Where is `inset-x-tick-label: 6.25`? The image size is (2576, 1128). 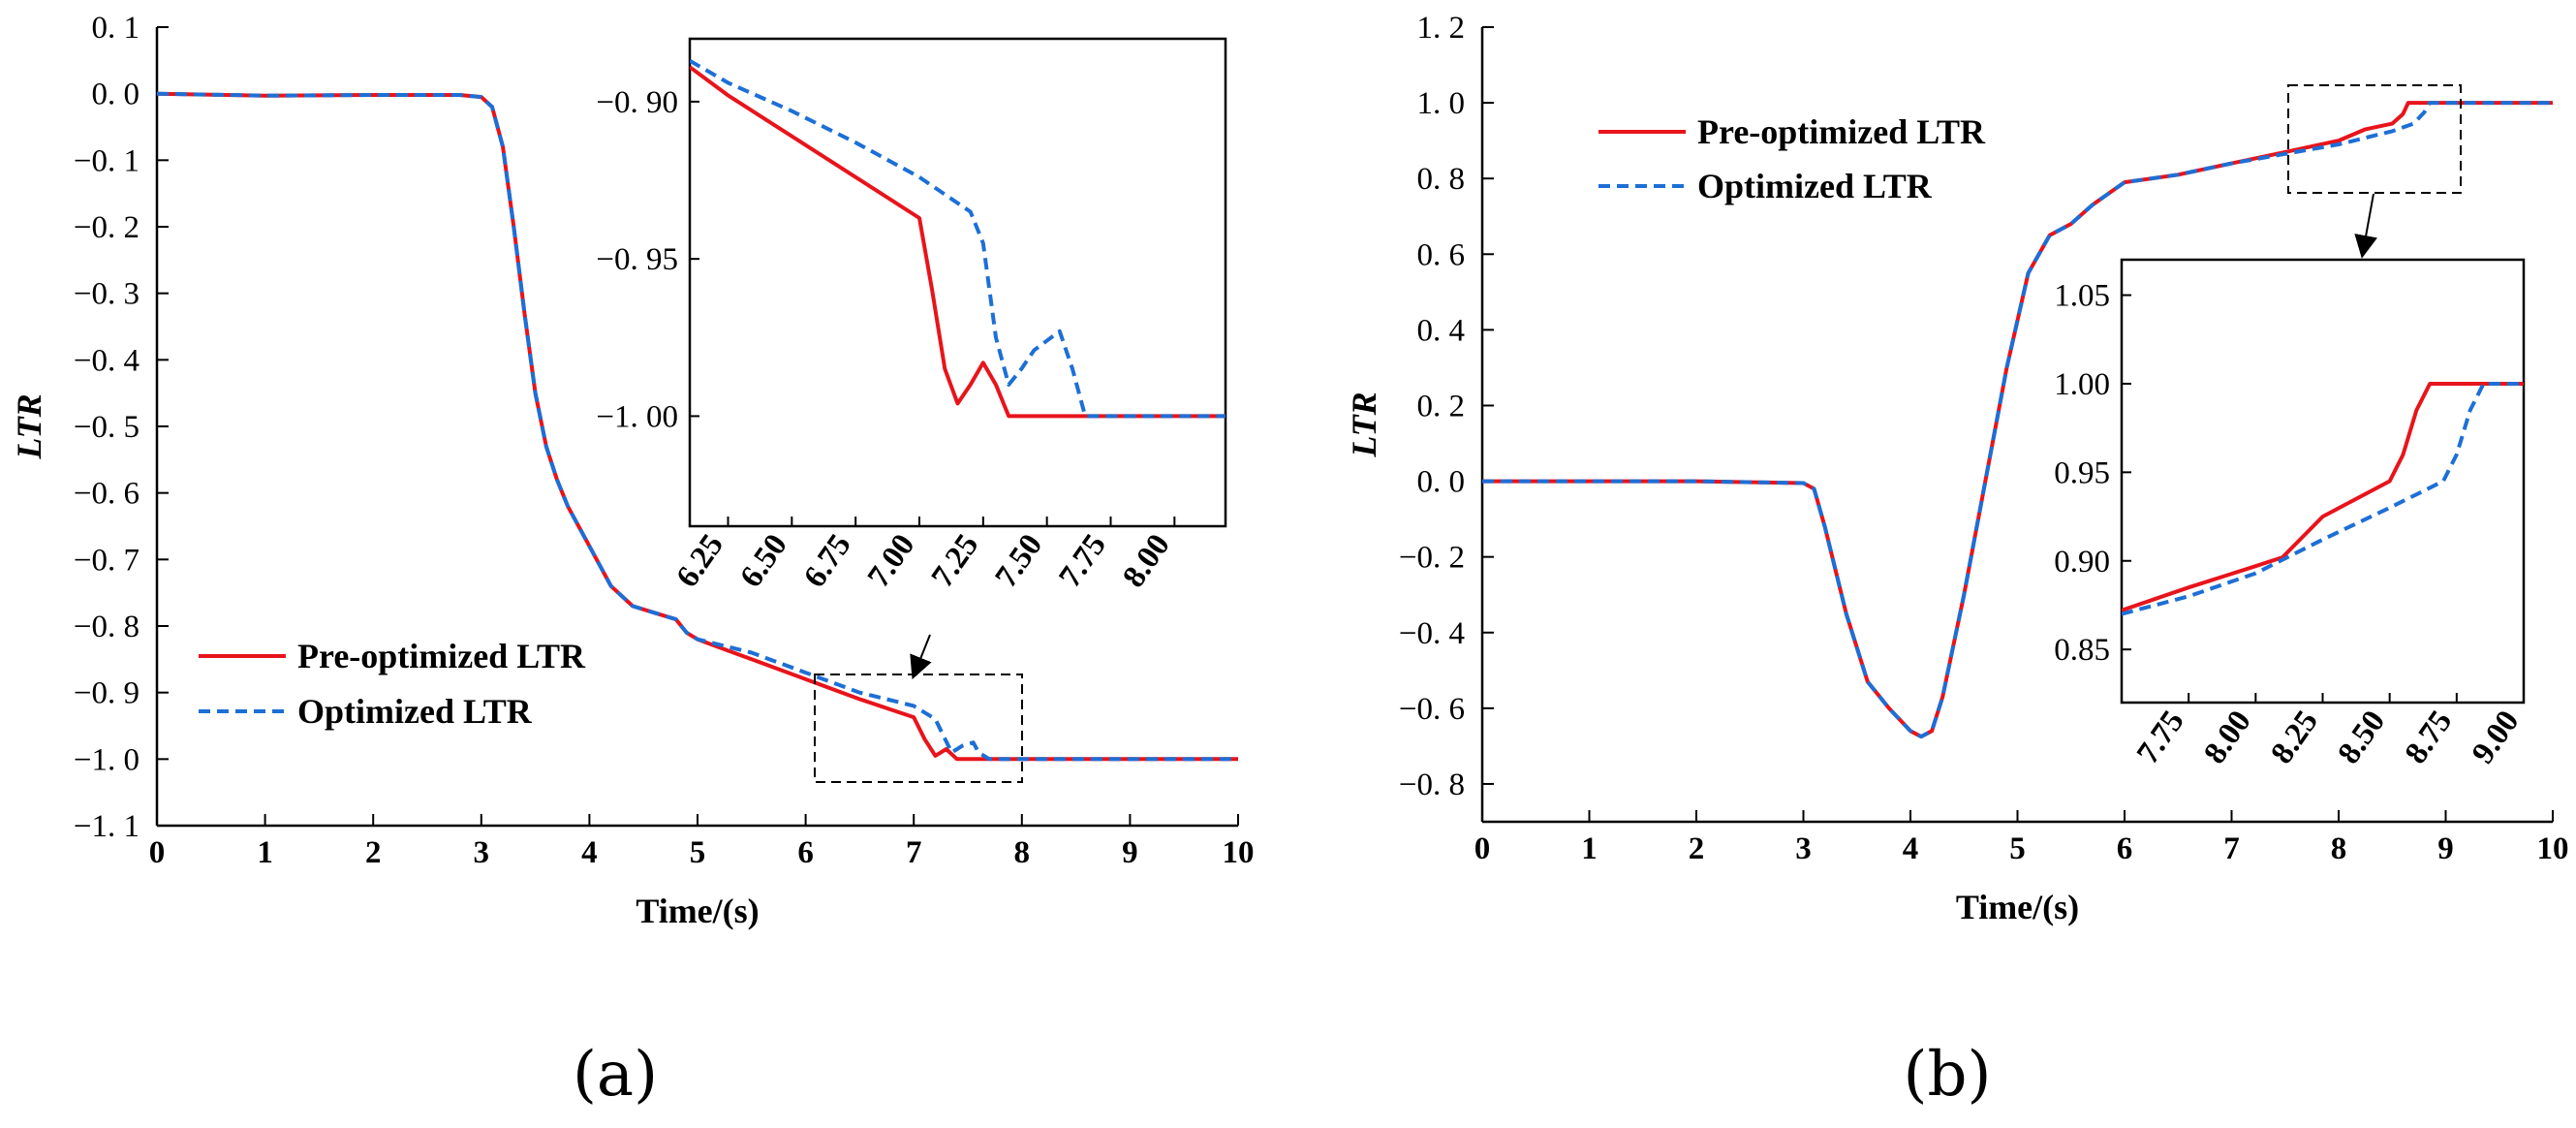 inset-x-tick-label: 6.25 is located at coordinates (699, 561).